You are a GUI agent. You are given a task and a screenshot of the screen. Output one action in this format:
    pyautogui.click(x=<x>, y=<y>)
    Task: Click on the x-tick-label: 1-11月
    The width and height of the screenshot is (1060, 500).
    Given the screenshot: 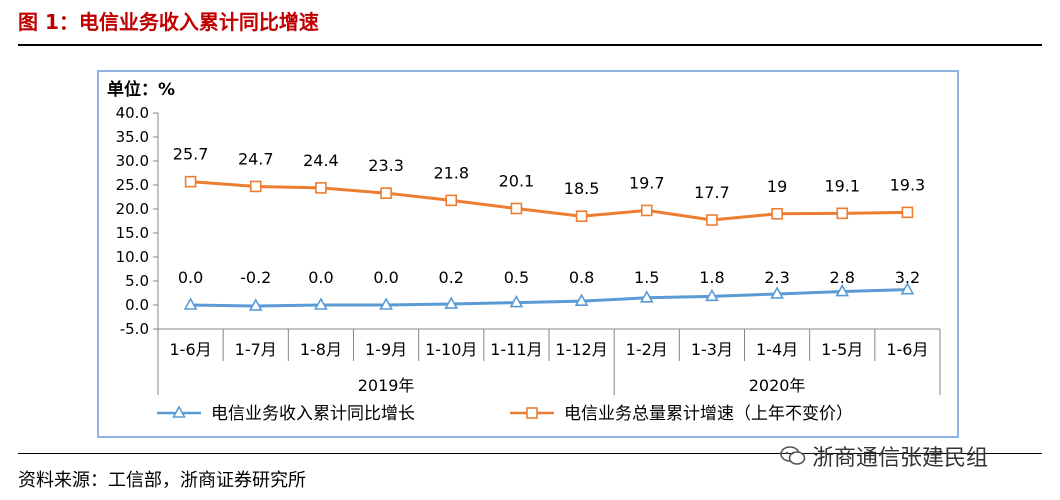 What is the action you would take?
    pyautogui.click(x=516, y=349)
    